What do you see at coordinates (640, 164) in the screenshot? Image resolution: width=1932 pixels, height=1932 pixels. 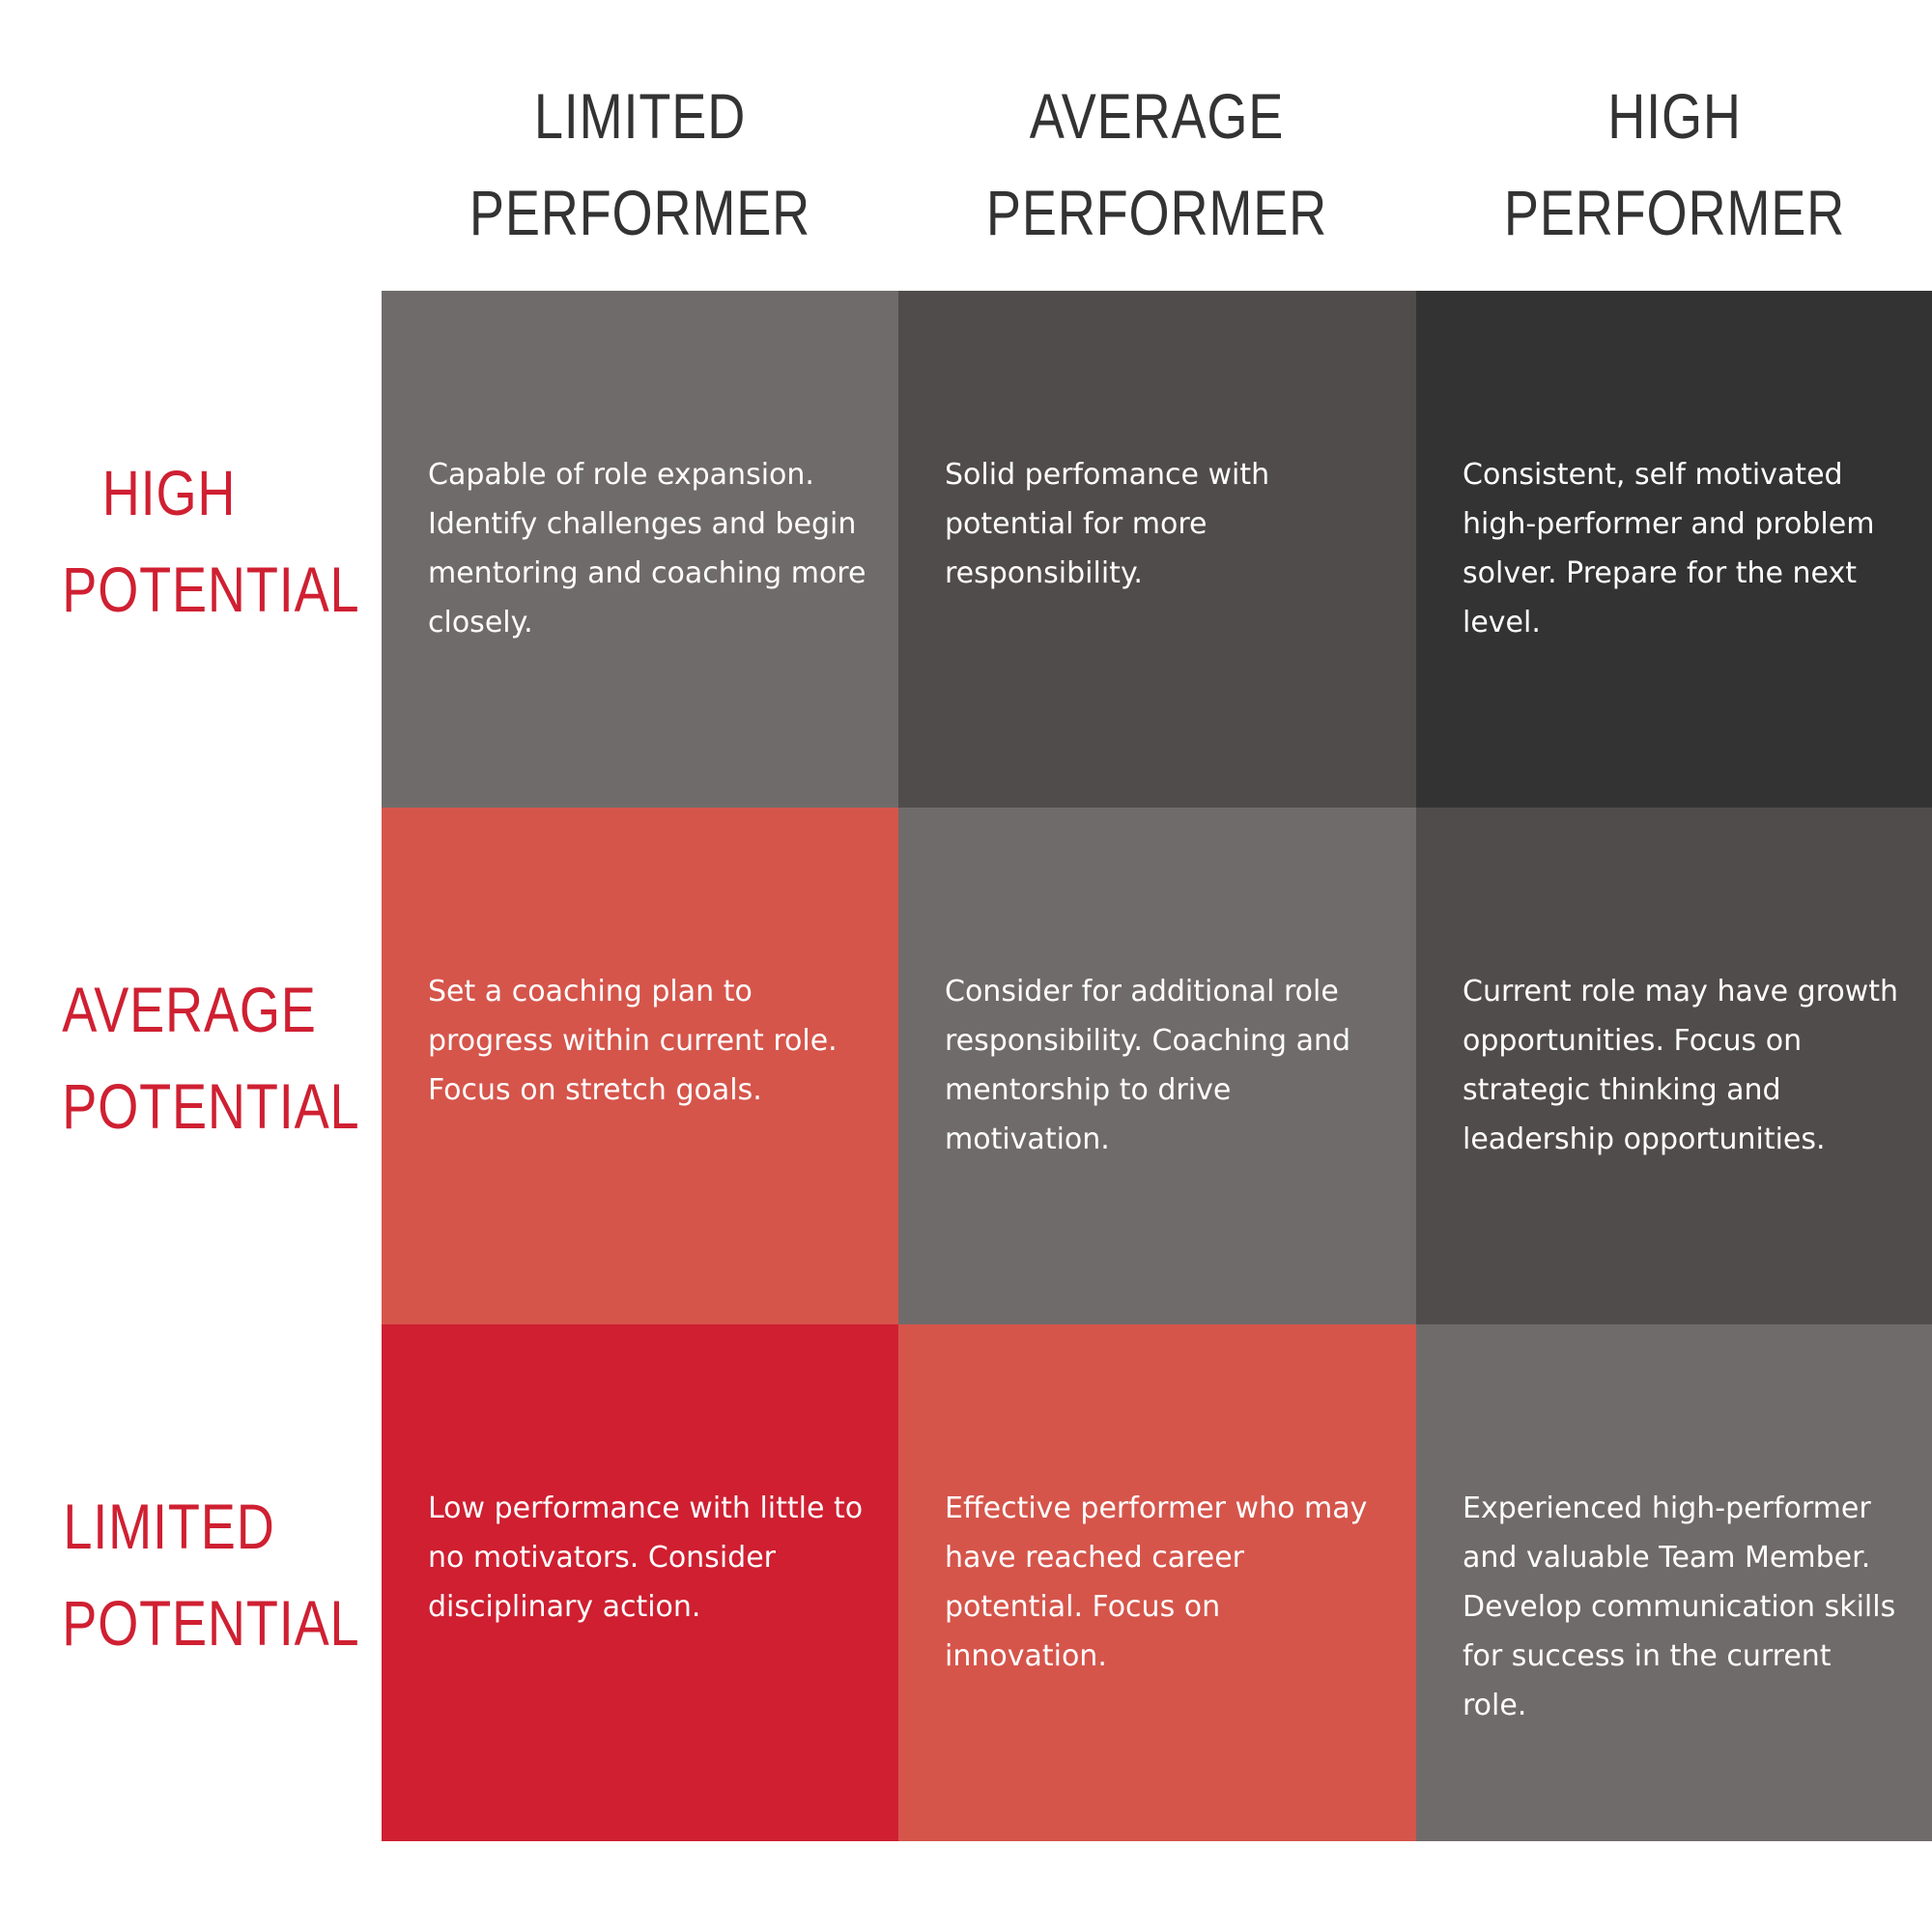 I see `column-header-limited-performer: LIMITED PERFORMER` at bounding box center [640, 164].